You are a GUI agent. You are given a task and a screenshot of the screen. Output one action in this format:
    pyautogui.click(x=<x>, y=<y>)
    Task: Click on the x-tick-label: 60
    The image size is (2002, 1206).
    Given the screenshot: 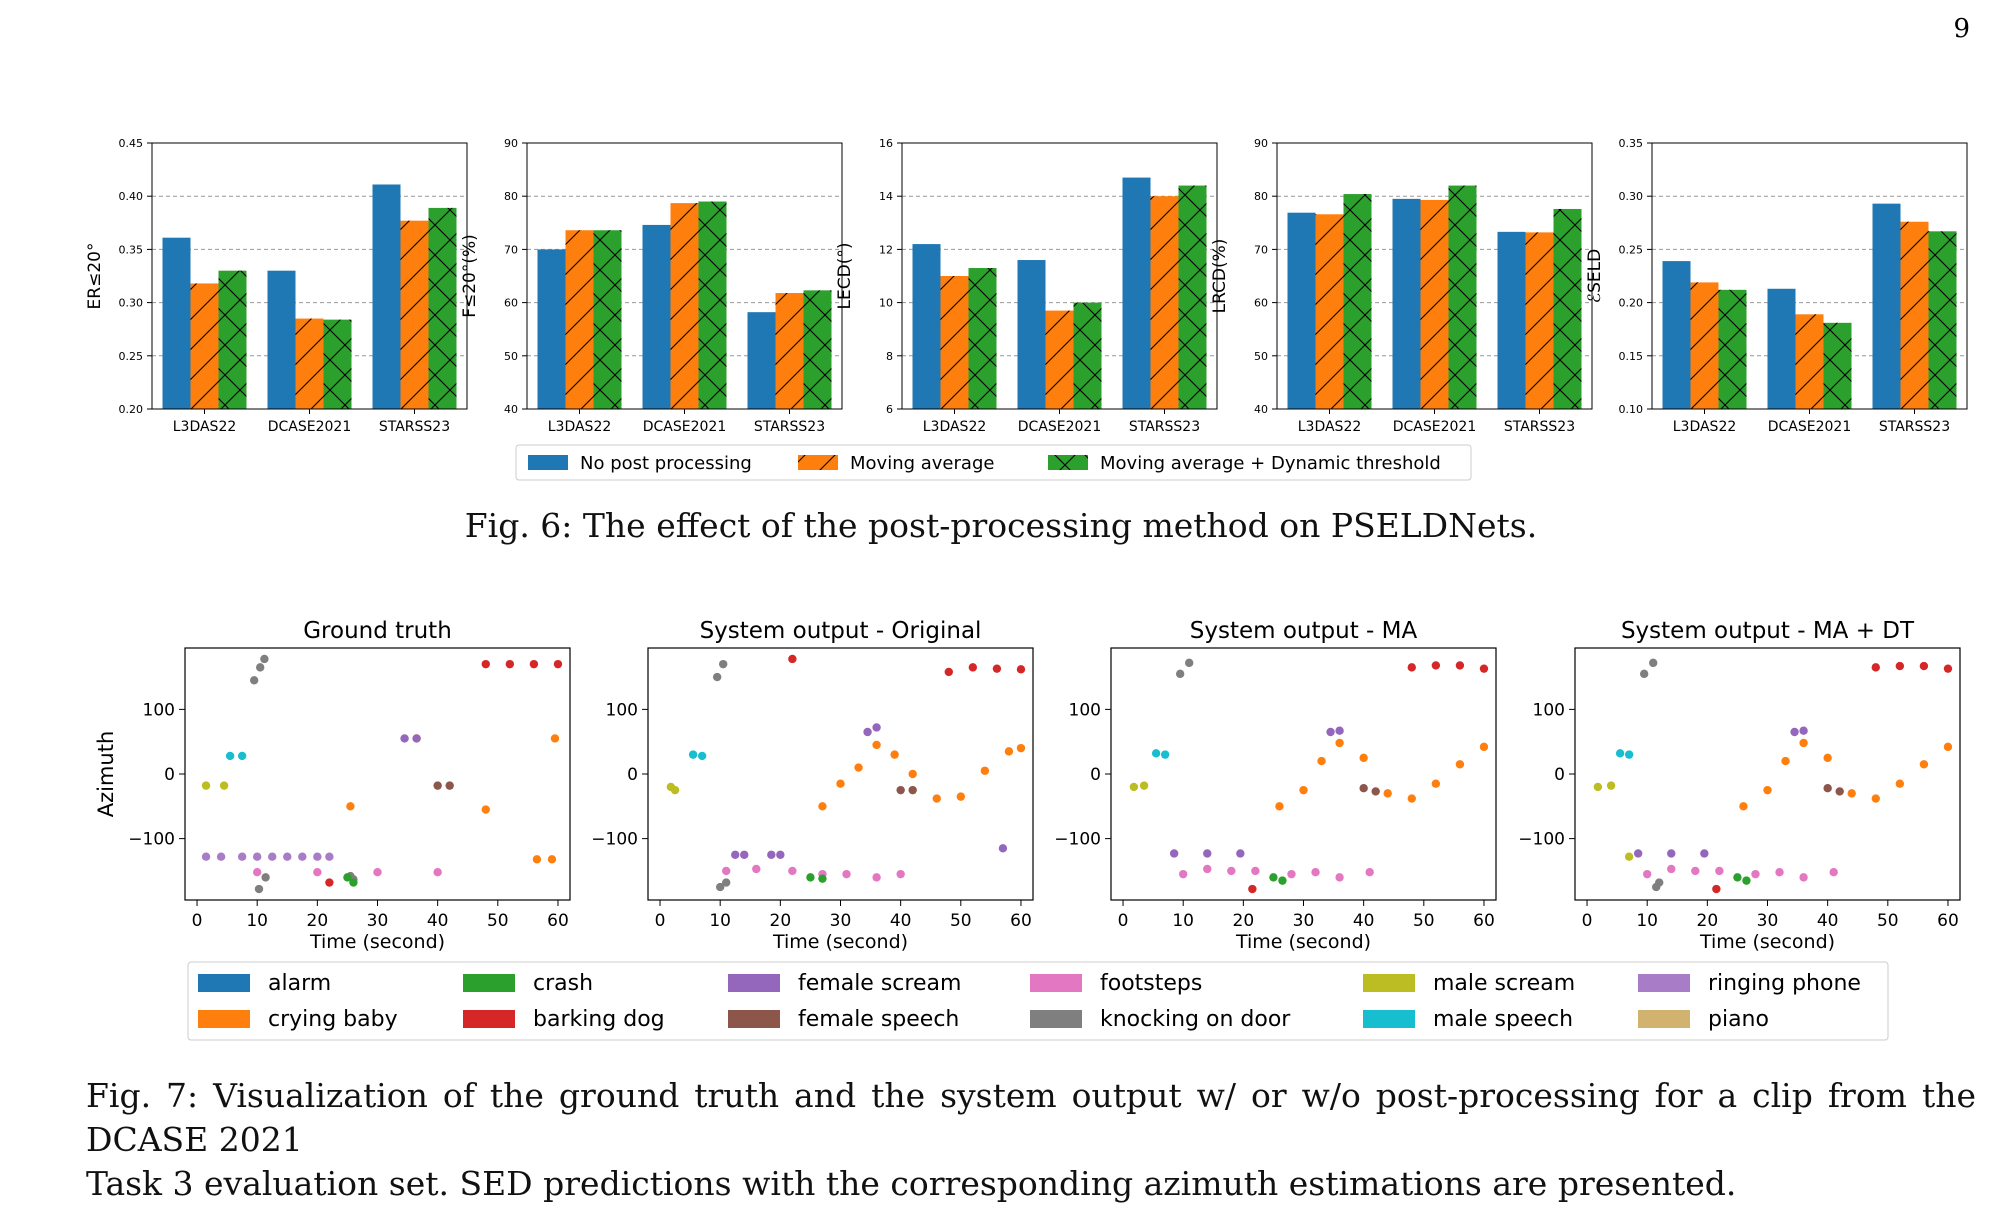 What is the action you would take?
    pyautogui.click(x=1021, y=921)
    